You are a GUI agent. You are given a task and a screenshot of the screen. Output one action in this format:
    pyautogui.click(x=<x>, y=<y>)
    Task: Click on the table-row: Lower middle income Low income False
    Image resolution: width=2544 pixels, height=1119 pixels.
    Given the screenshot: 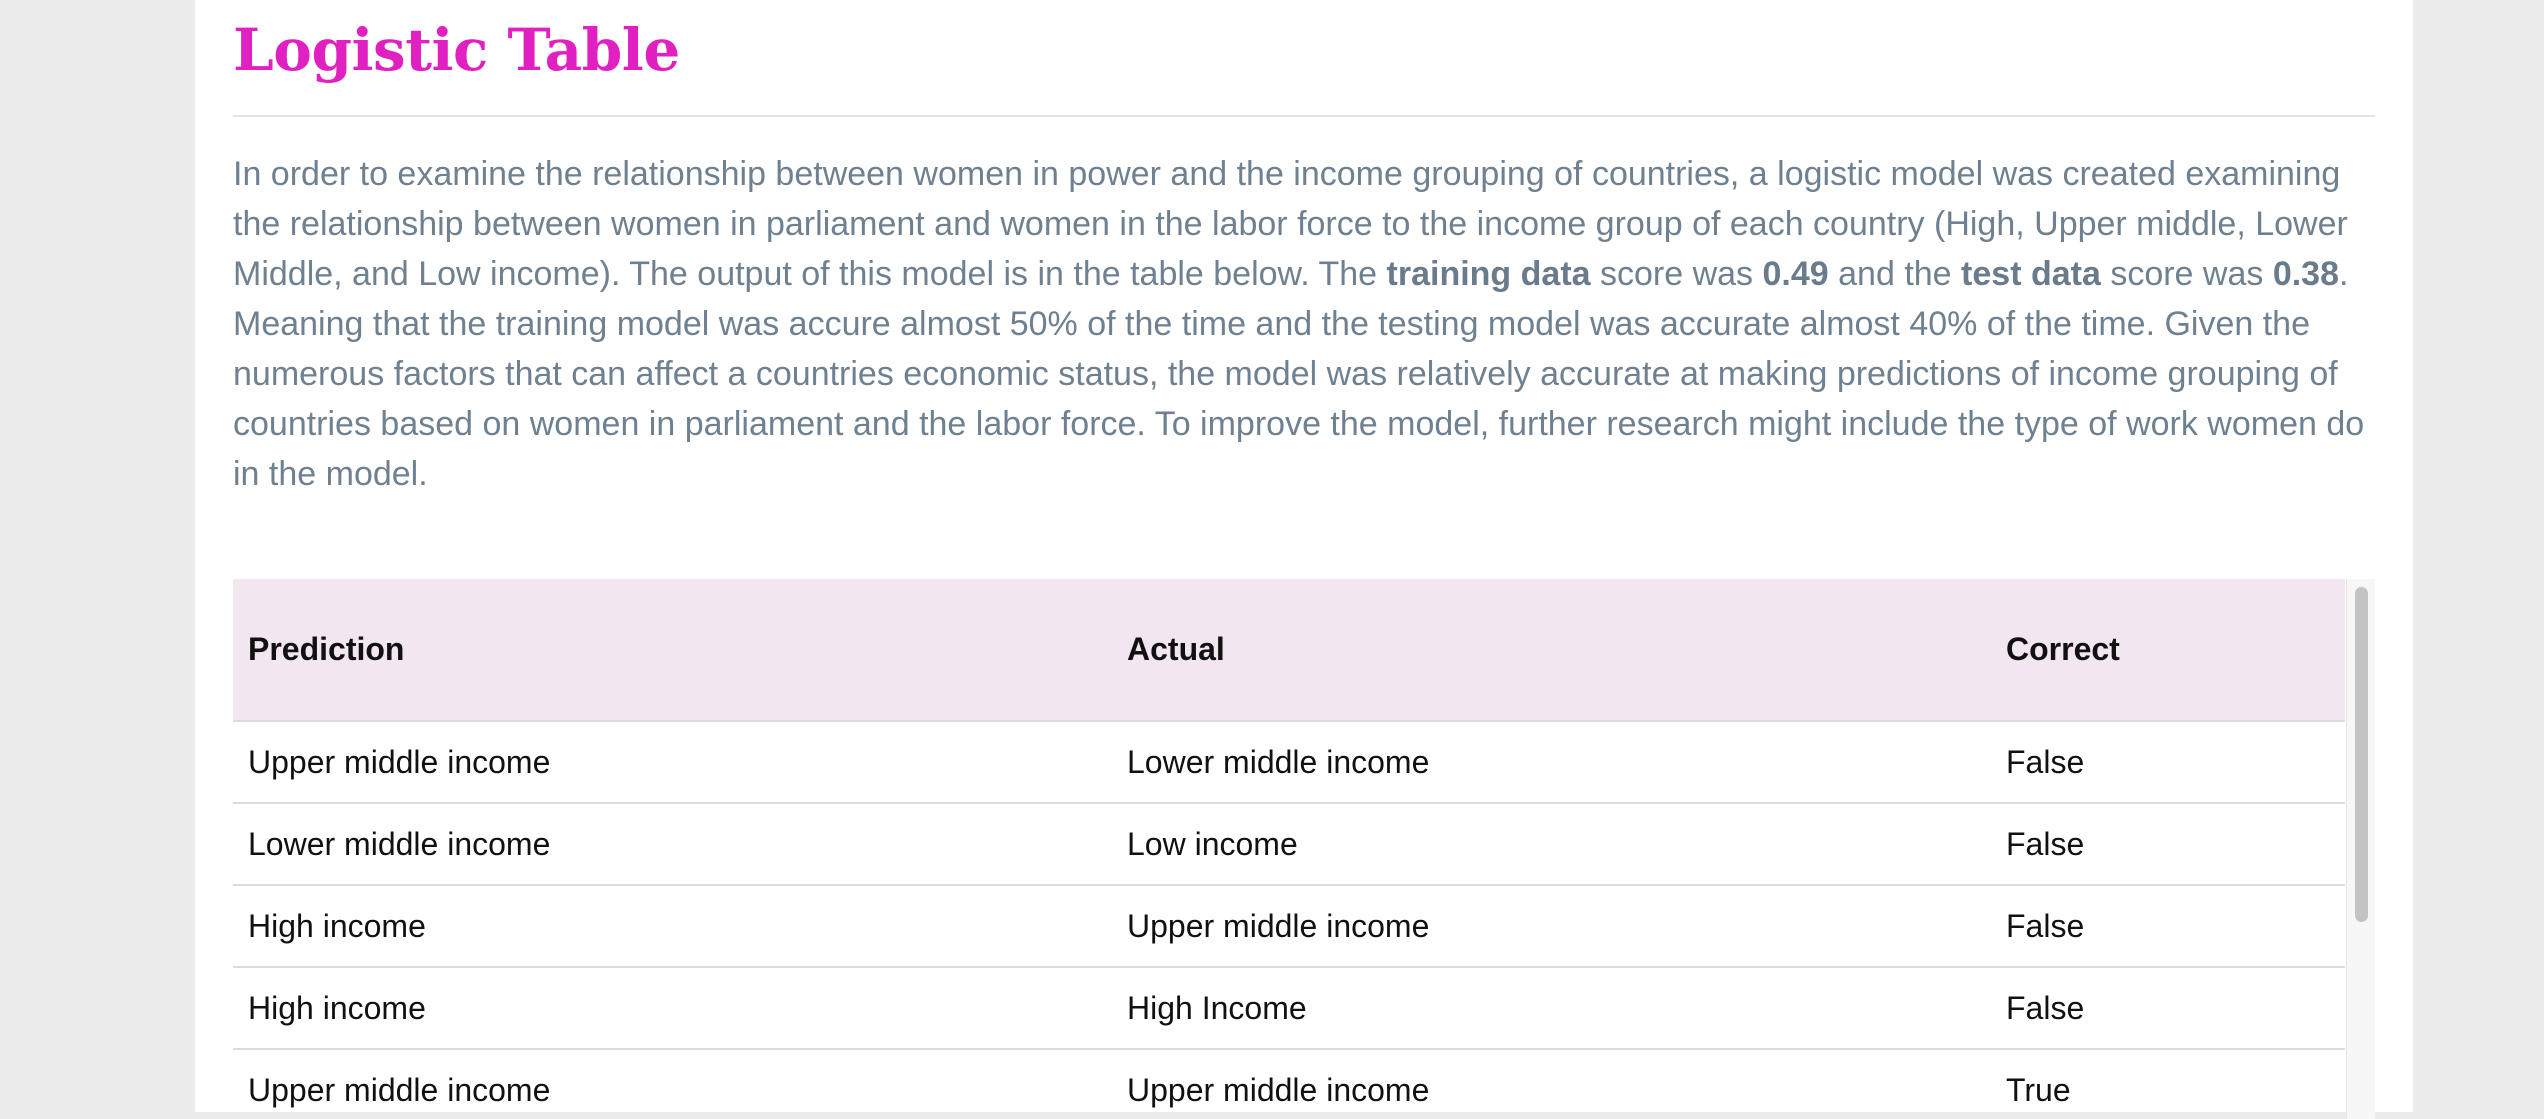 What is the action you would take?
    pyautogui.click(x=1289, y=844)
    